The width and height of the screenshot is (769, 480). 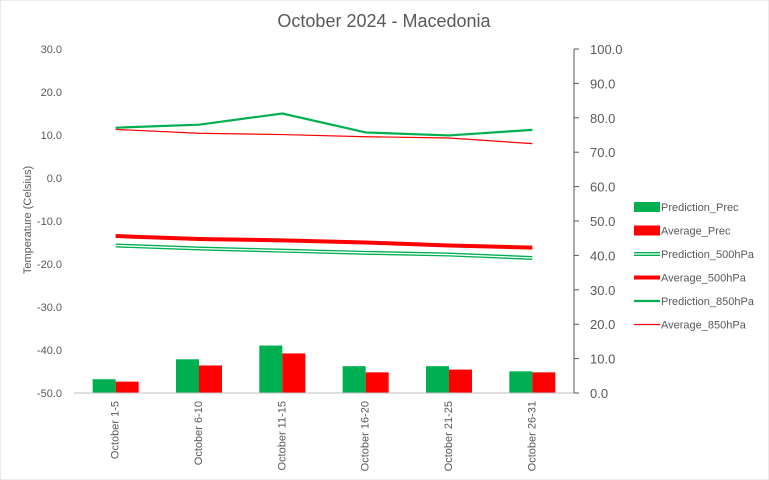 I want to click on legend-prediction-prec-label: Prediction_Prec, so click(x=700, y=208).